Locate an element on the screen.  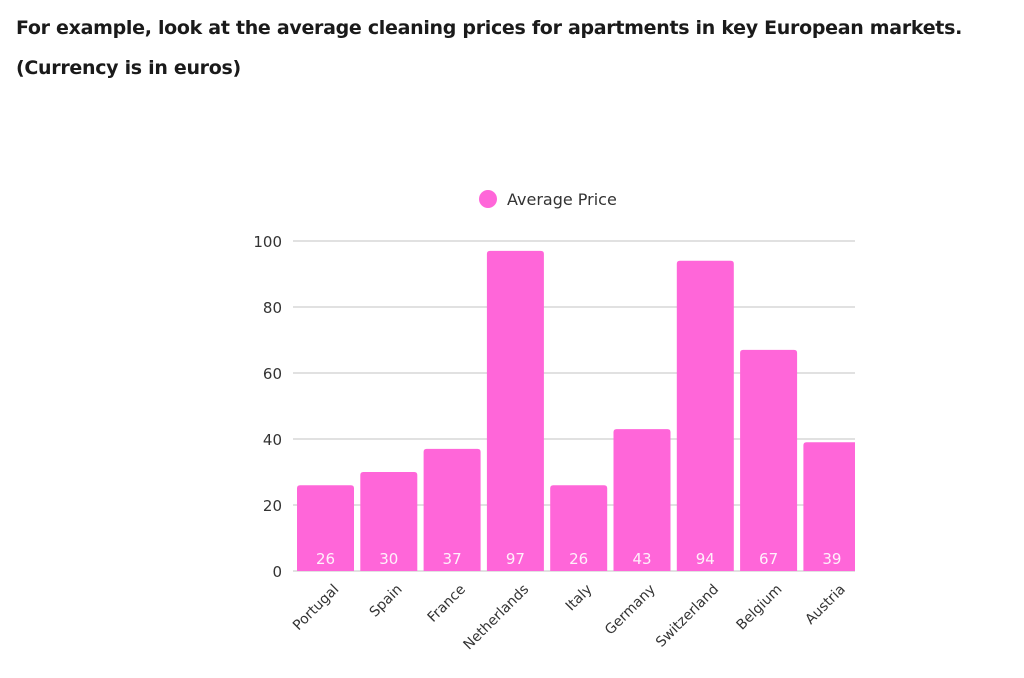
bar-germany is located at coordinates (642, 500).